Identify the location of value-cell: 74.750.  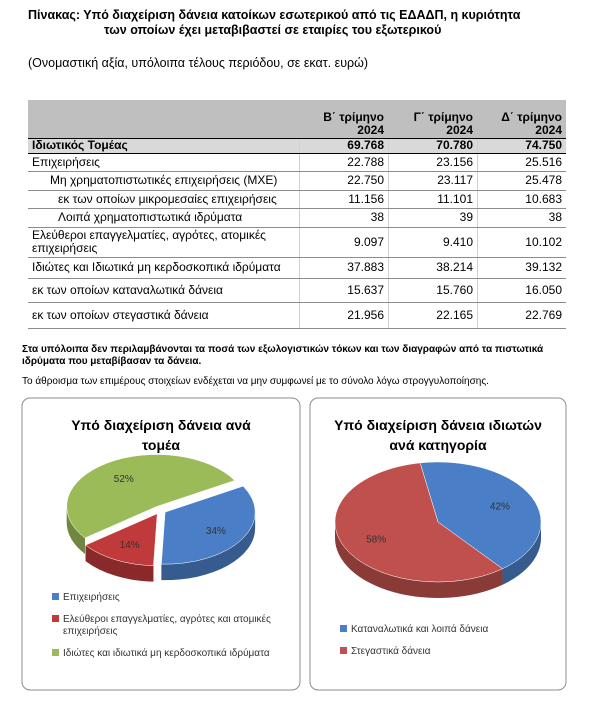
(521, 146).